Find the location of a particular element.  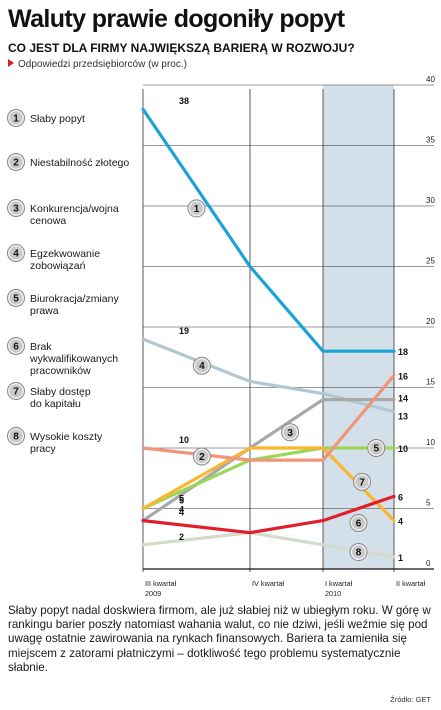

x-tick-label-line: I kwartał is located at coordinates (339, 583).